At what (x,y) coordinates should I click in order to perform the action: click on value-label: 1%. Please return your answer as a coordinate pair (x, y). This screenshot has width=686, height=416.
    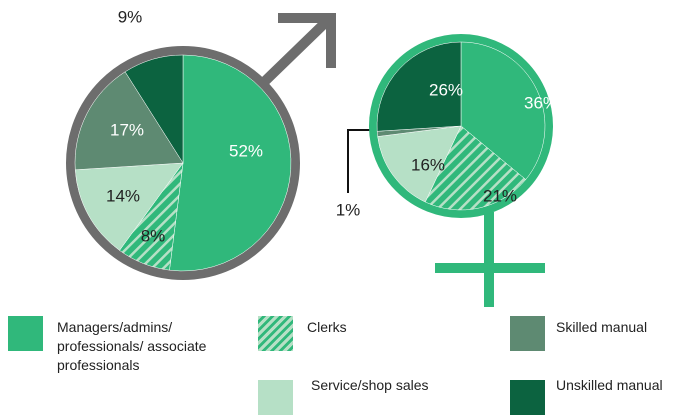
    Looking at the image, I should click on (348, 209).